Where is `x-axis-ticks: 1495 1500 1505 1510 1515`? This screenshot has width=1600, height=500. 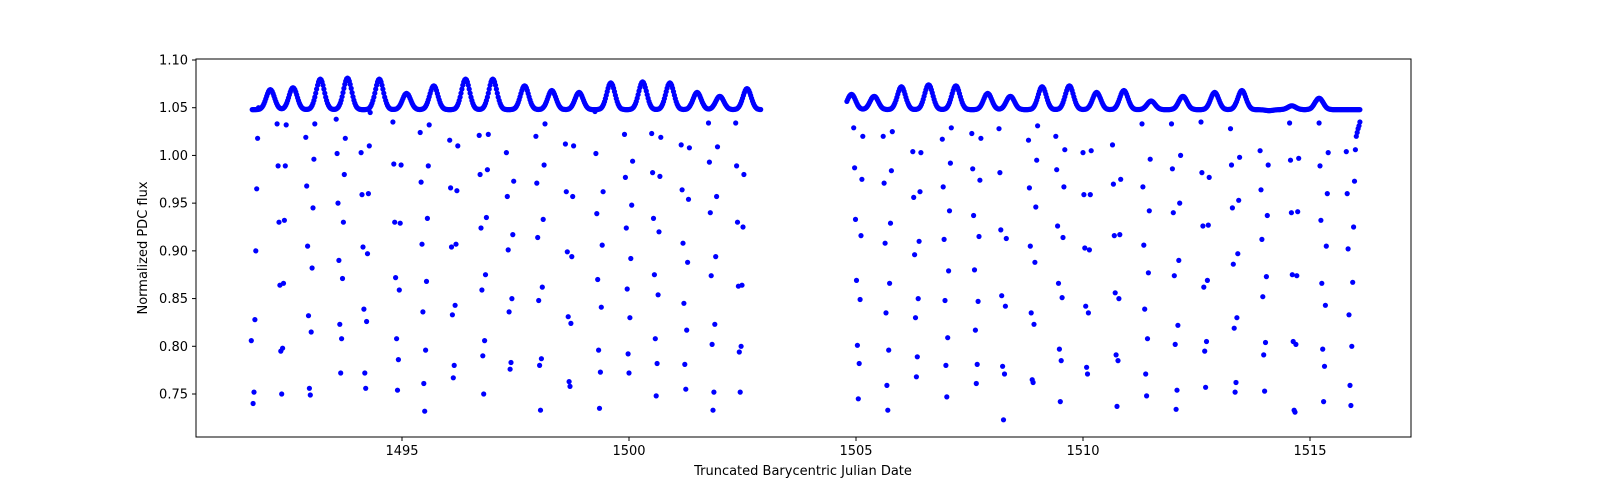
x-axis-ticks: 1495 1500 1505 1510 1515 is located at coordinates (856, 448).